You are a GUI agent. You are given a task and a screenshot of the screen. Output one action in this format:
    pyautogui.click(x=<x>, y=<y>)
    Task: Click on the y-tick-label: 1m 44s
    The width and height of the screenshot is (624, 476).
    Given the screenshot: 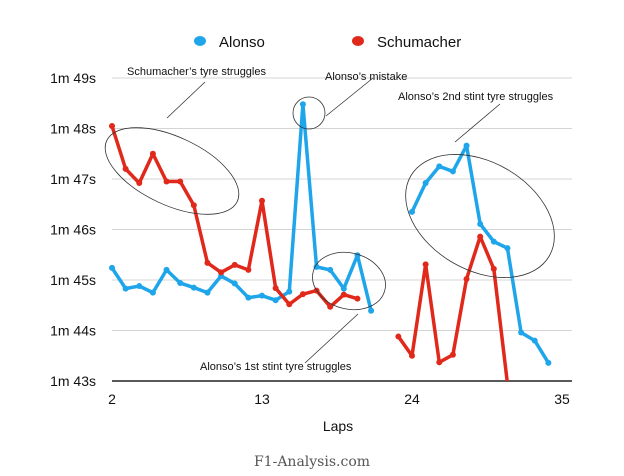 What is the action you would take?
    pyautogui.click(x=73, y=331)
    